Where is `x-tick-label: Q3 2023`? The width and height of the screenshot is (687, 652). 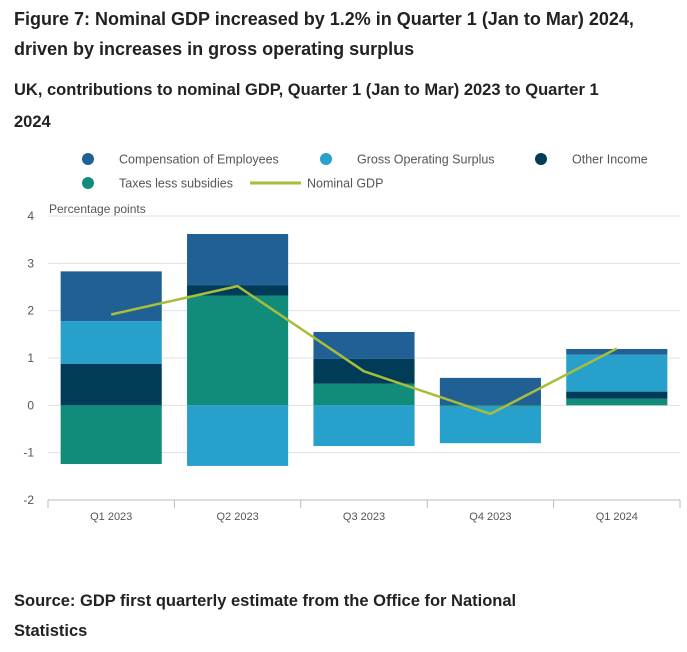 x-tick-label: Q3 2023 is located at coordinates (364, 517).